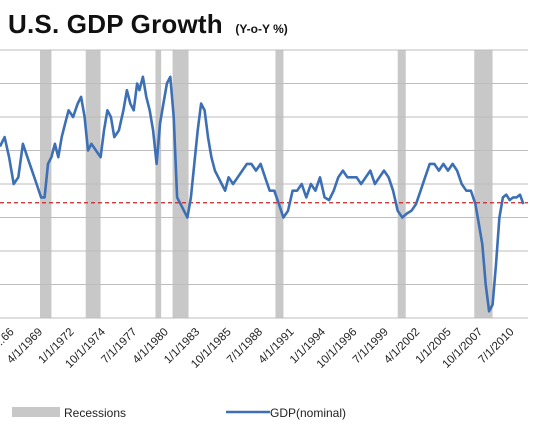 The height and width of the screenshot is (427, 541). I want to click on x-tick-label: ...66, so click(8, 338).